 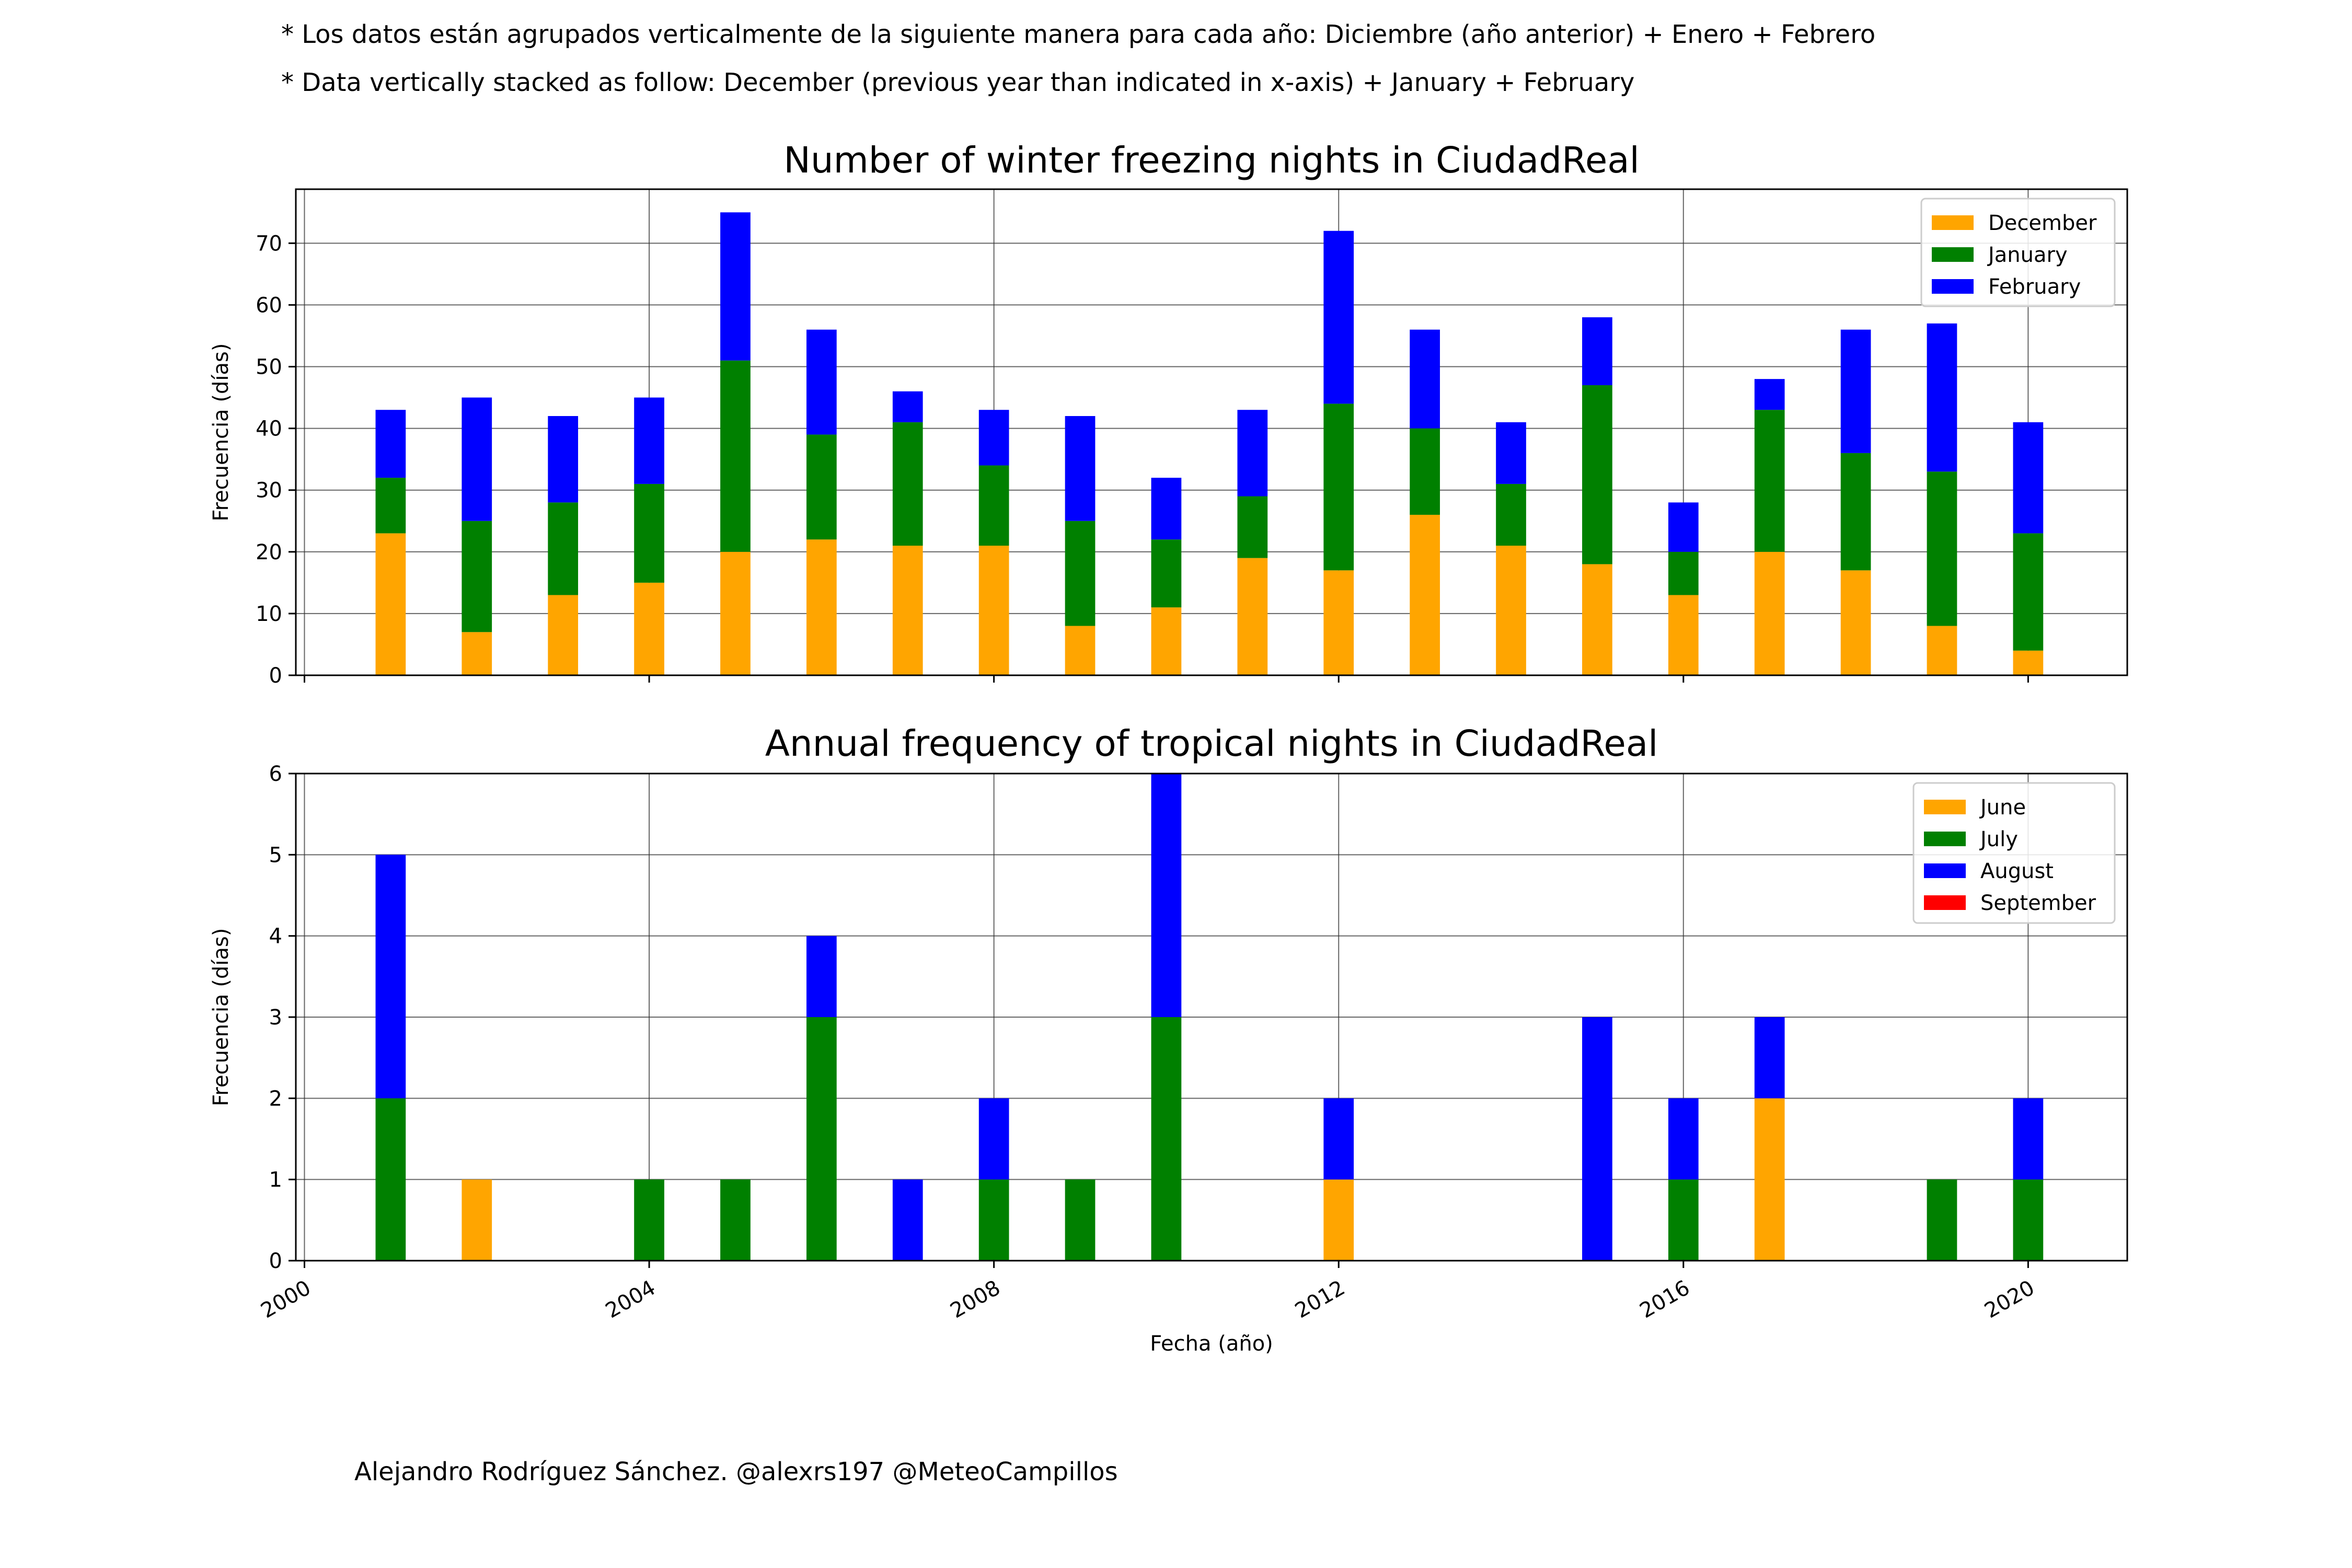 I want to click on bar-segment-january-2016, so click(x=1683, y=573).